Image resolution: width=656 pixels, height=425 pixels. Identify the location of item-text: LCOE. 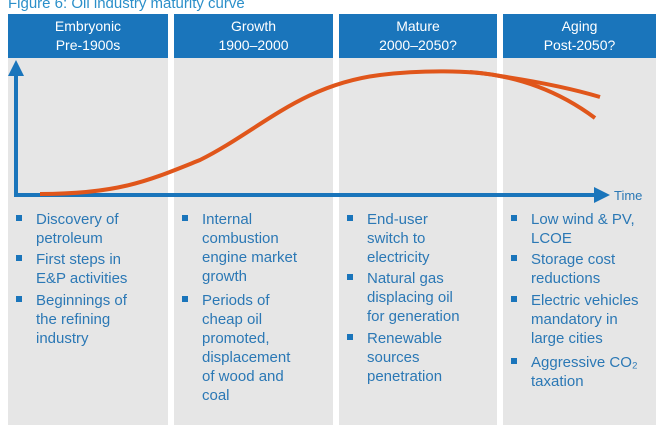
(551, 238).